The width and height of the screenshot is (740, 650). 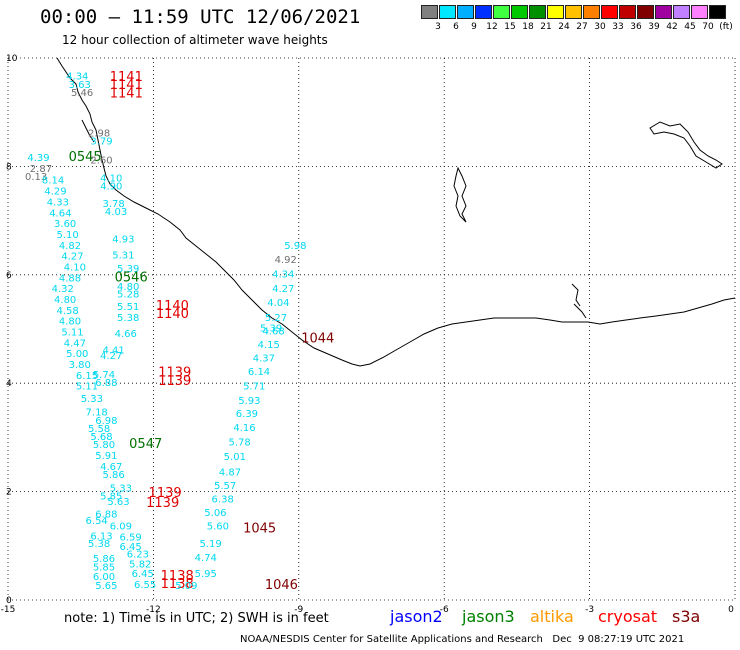 What do you see at coordinates (564, 27) in the screenshot?
I see `scale-label: 24` at bounding box center [564, 27].